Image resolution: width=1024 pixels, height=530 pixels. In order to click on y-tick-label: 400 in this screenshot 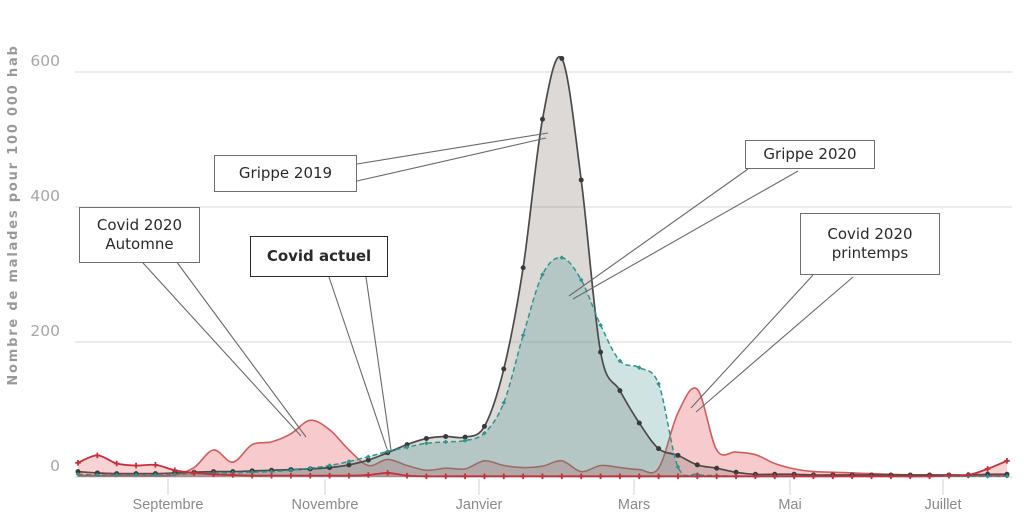, I will do `click(45, 196)`.